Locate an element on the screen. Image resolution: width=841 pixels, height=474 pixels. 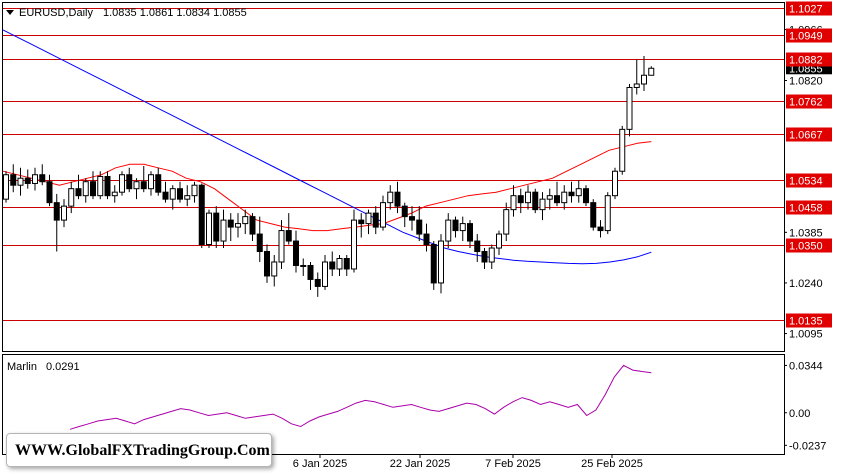
time-tick-label-3: 25 Feb 2025 is located at coordinates (612, 464).